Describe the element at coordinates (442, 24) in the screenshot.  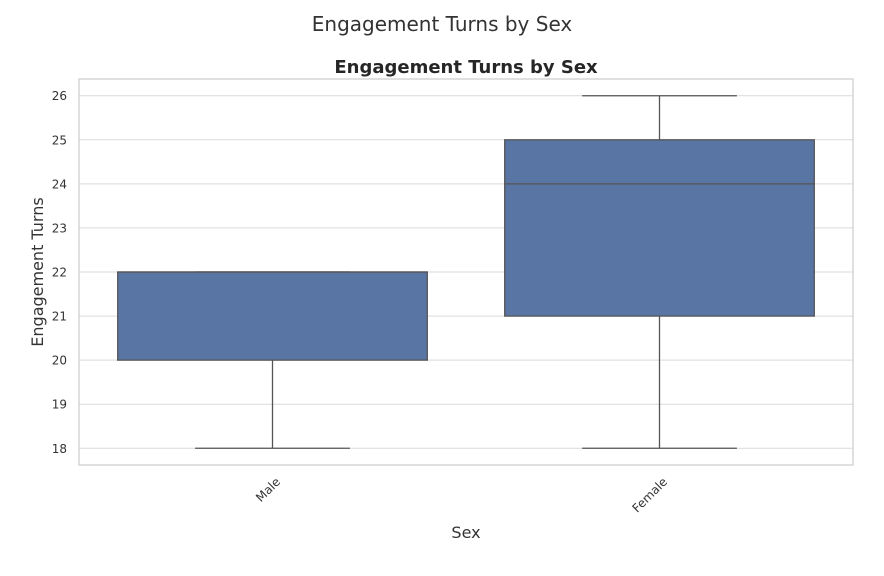
I see `figure-suptitle: Engagement Turns by Sex` at that location.